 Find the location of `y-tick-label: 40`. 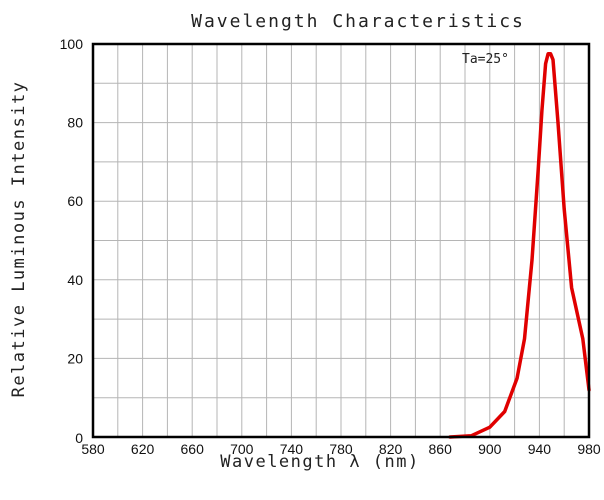

y-tick-label: 40 is located at coordinates (75, 280).